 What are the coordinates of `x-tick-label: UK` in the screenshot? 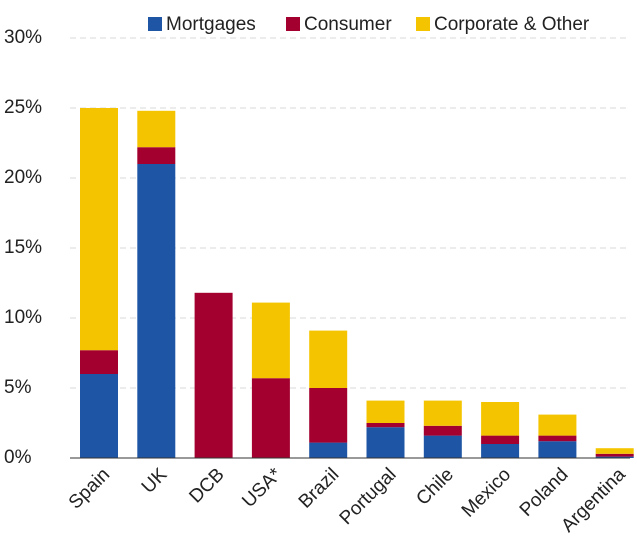 It's located at (155, 481).